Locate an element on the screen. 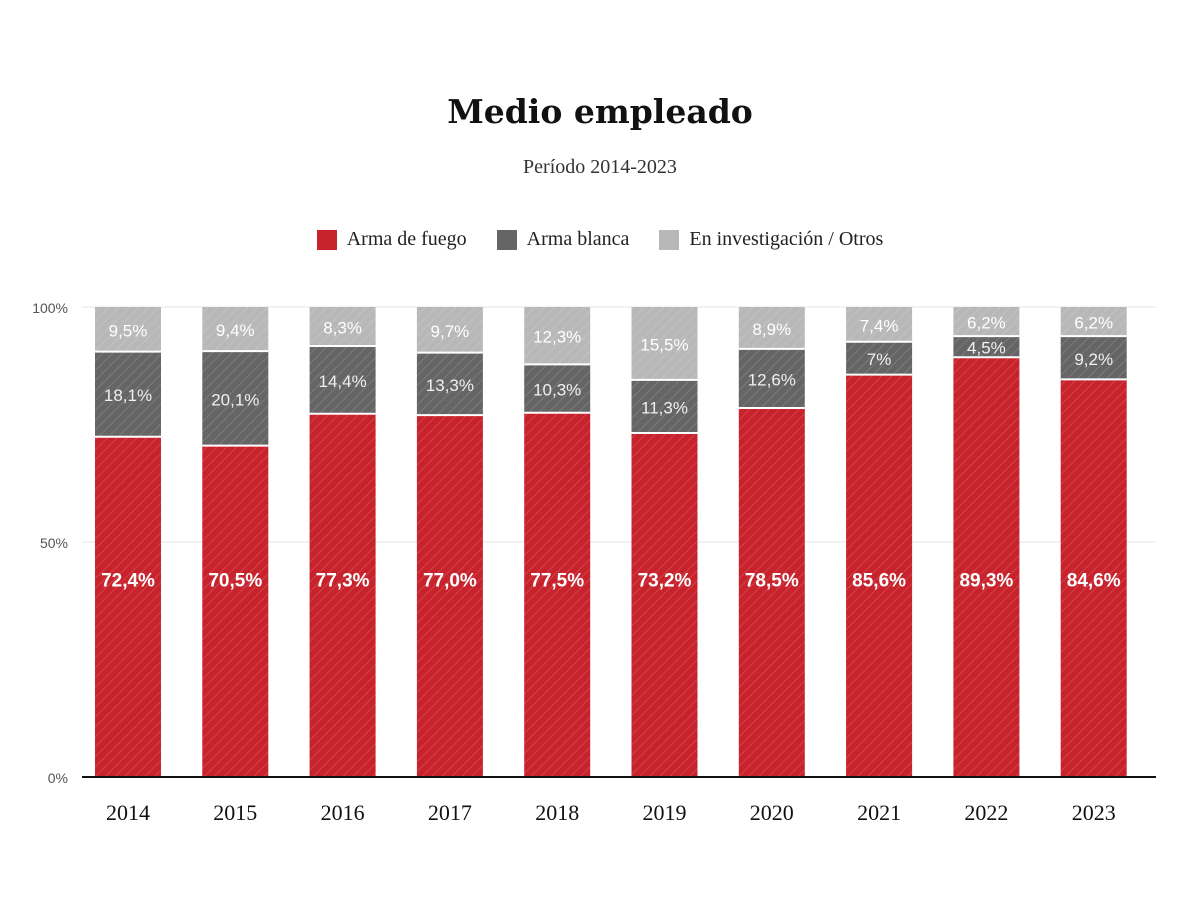 The image size is (1200, 900). legend-item-arma-de-fuego: Arma de fuego is located at coordinates (391, 239).